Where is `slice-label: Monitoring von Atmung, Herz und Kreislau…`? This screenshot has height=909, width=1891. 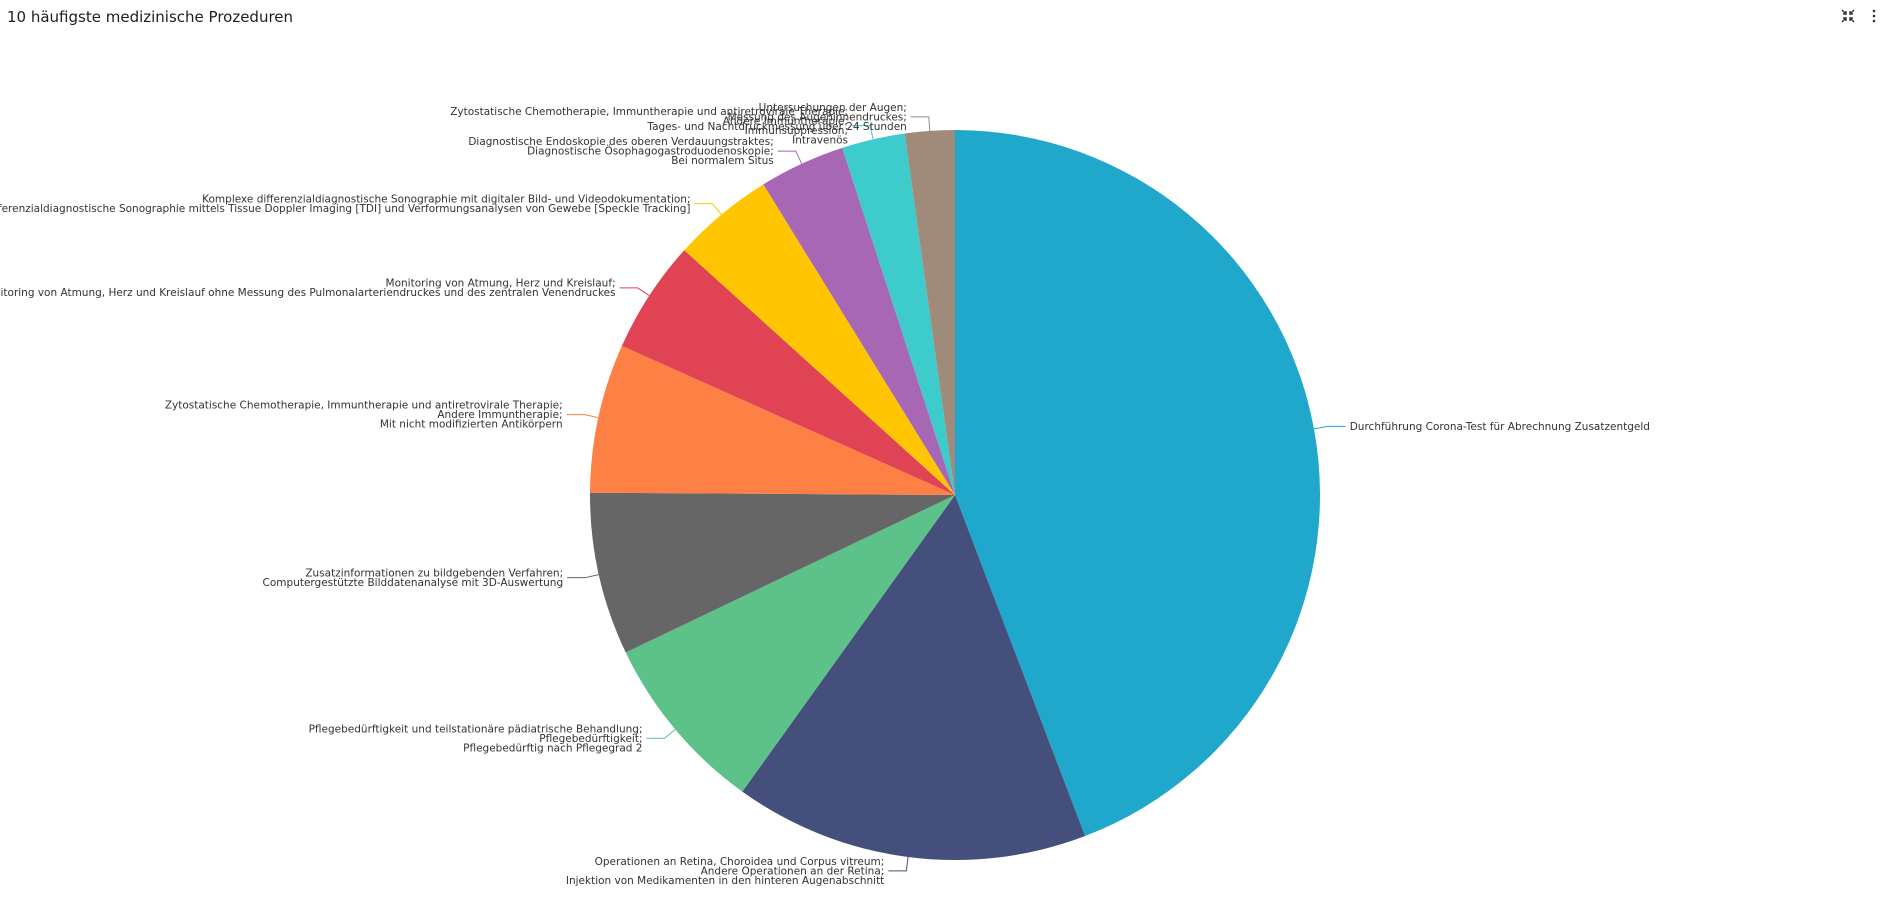 slice-label: Monitoring von Atmung, Herz und Kreislau… is located at coordinates (308, 289).